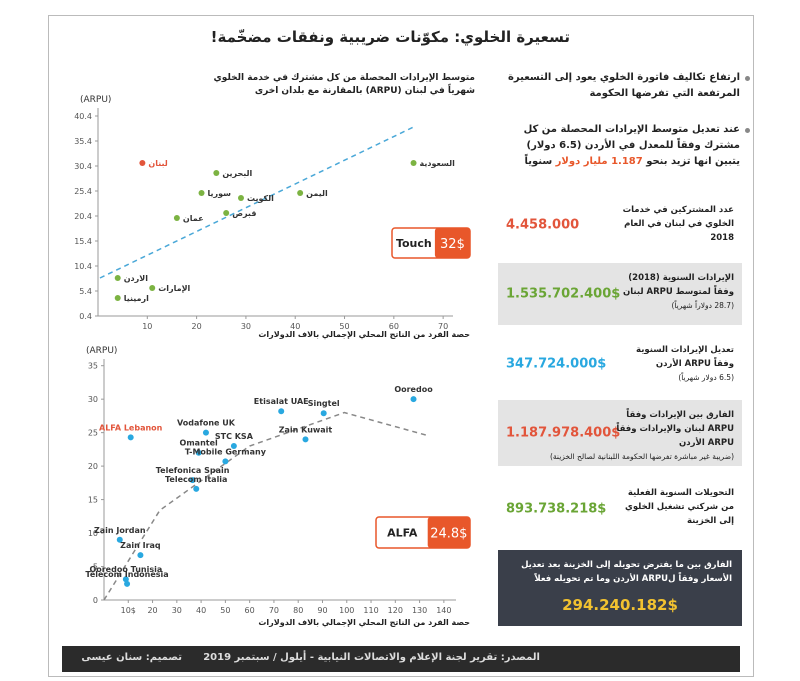  I want to click on point-label: ارمينيا, so click(136, 298).